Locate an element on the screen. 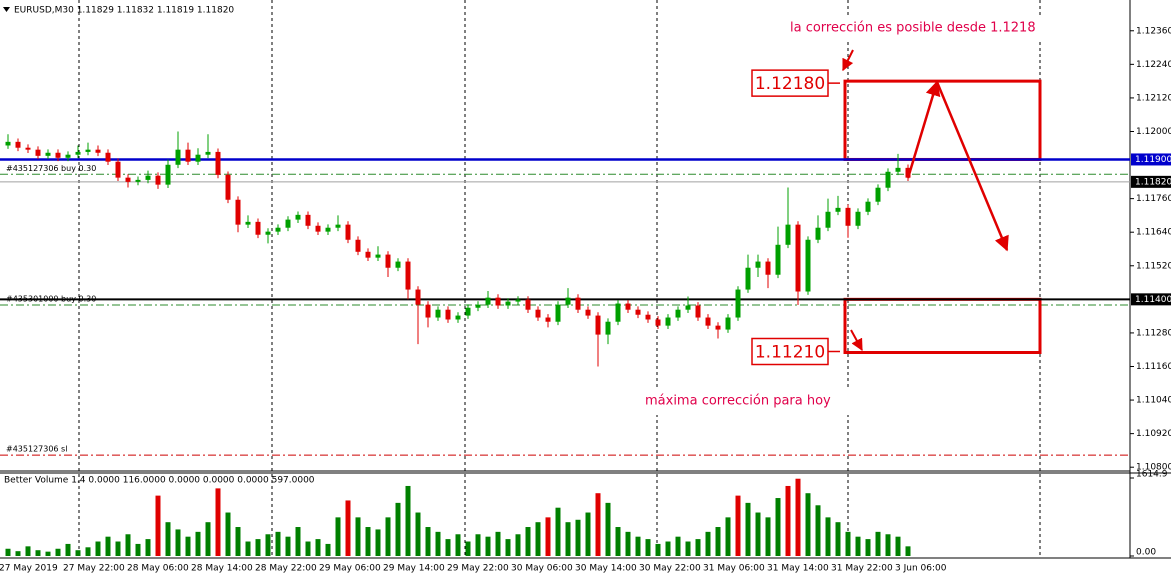  note: máxima corrección para hoy is located at coordinates (738, 401).